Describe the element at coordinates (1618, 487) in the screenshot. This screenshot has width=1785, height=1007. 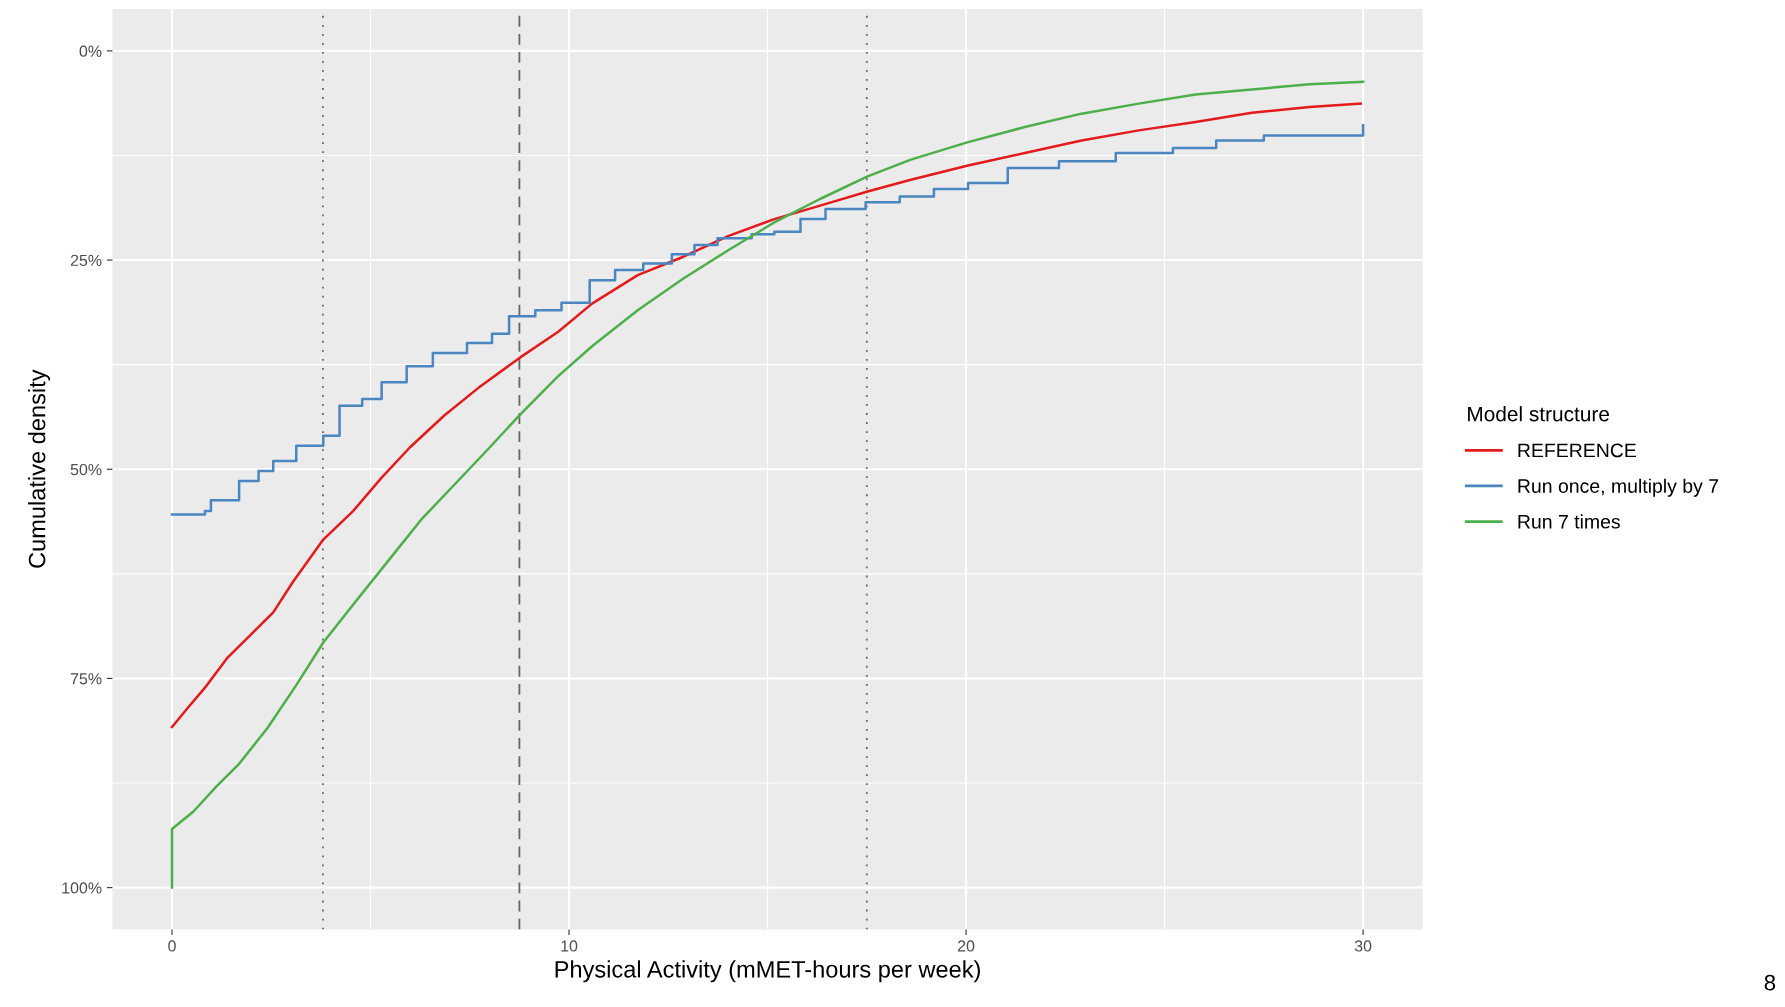
I see `legend-label: Run once, multiply by 7` at that location.